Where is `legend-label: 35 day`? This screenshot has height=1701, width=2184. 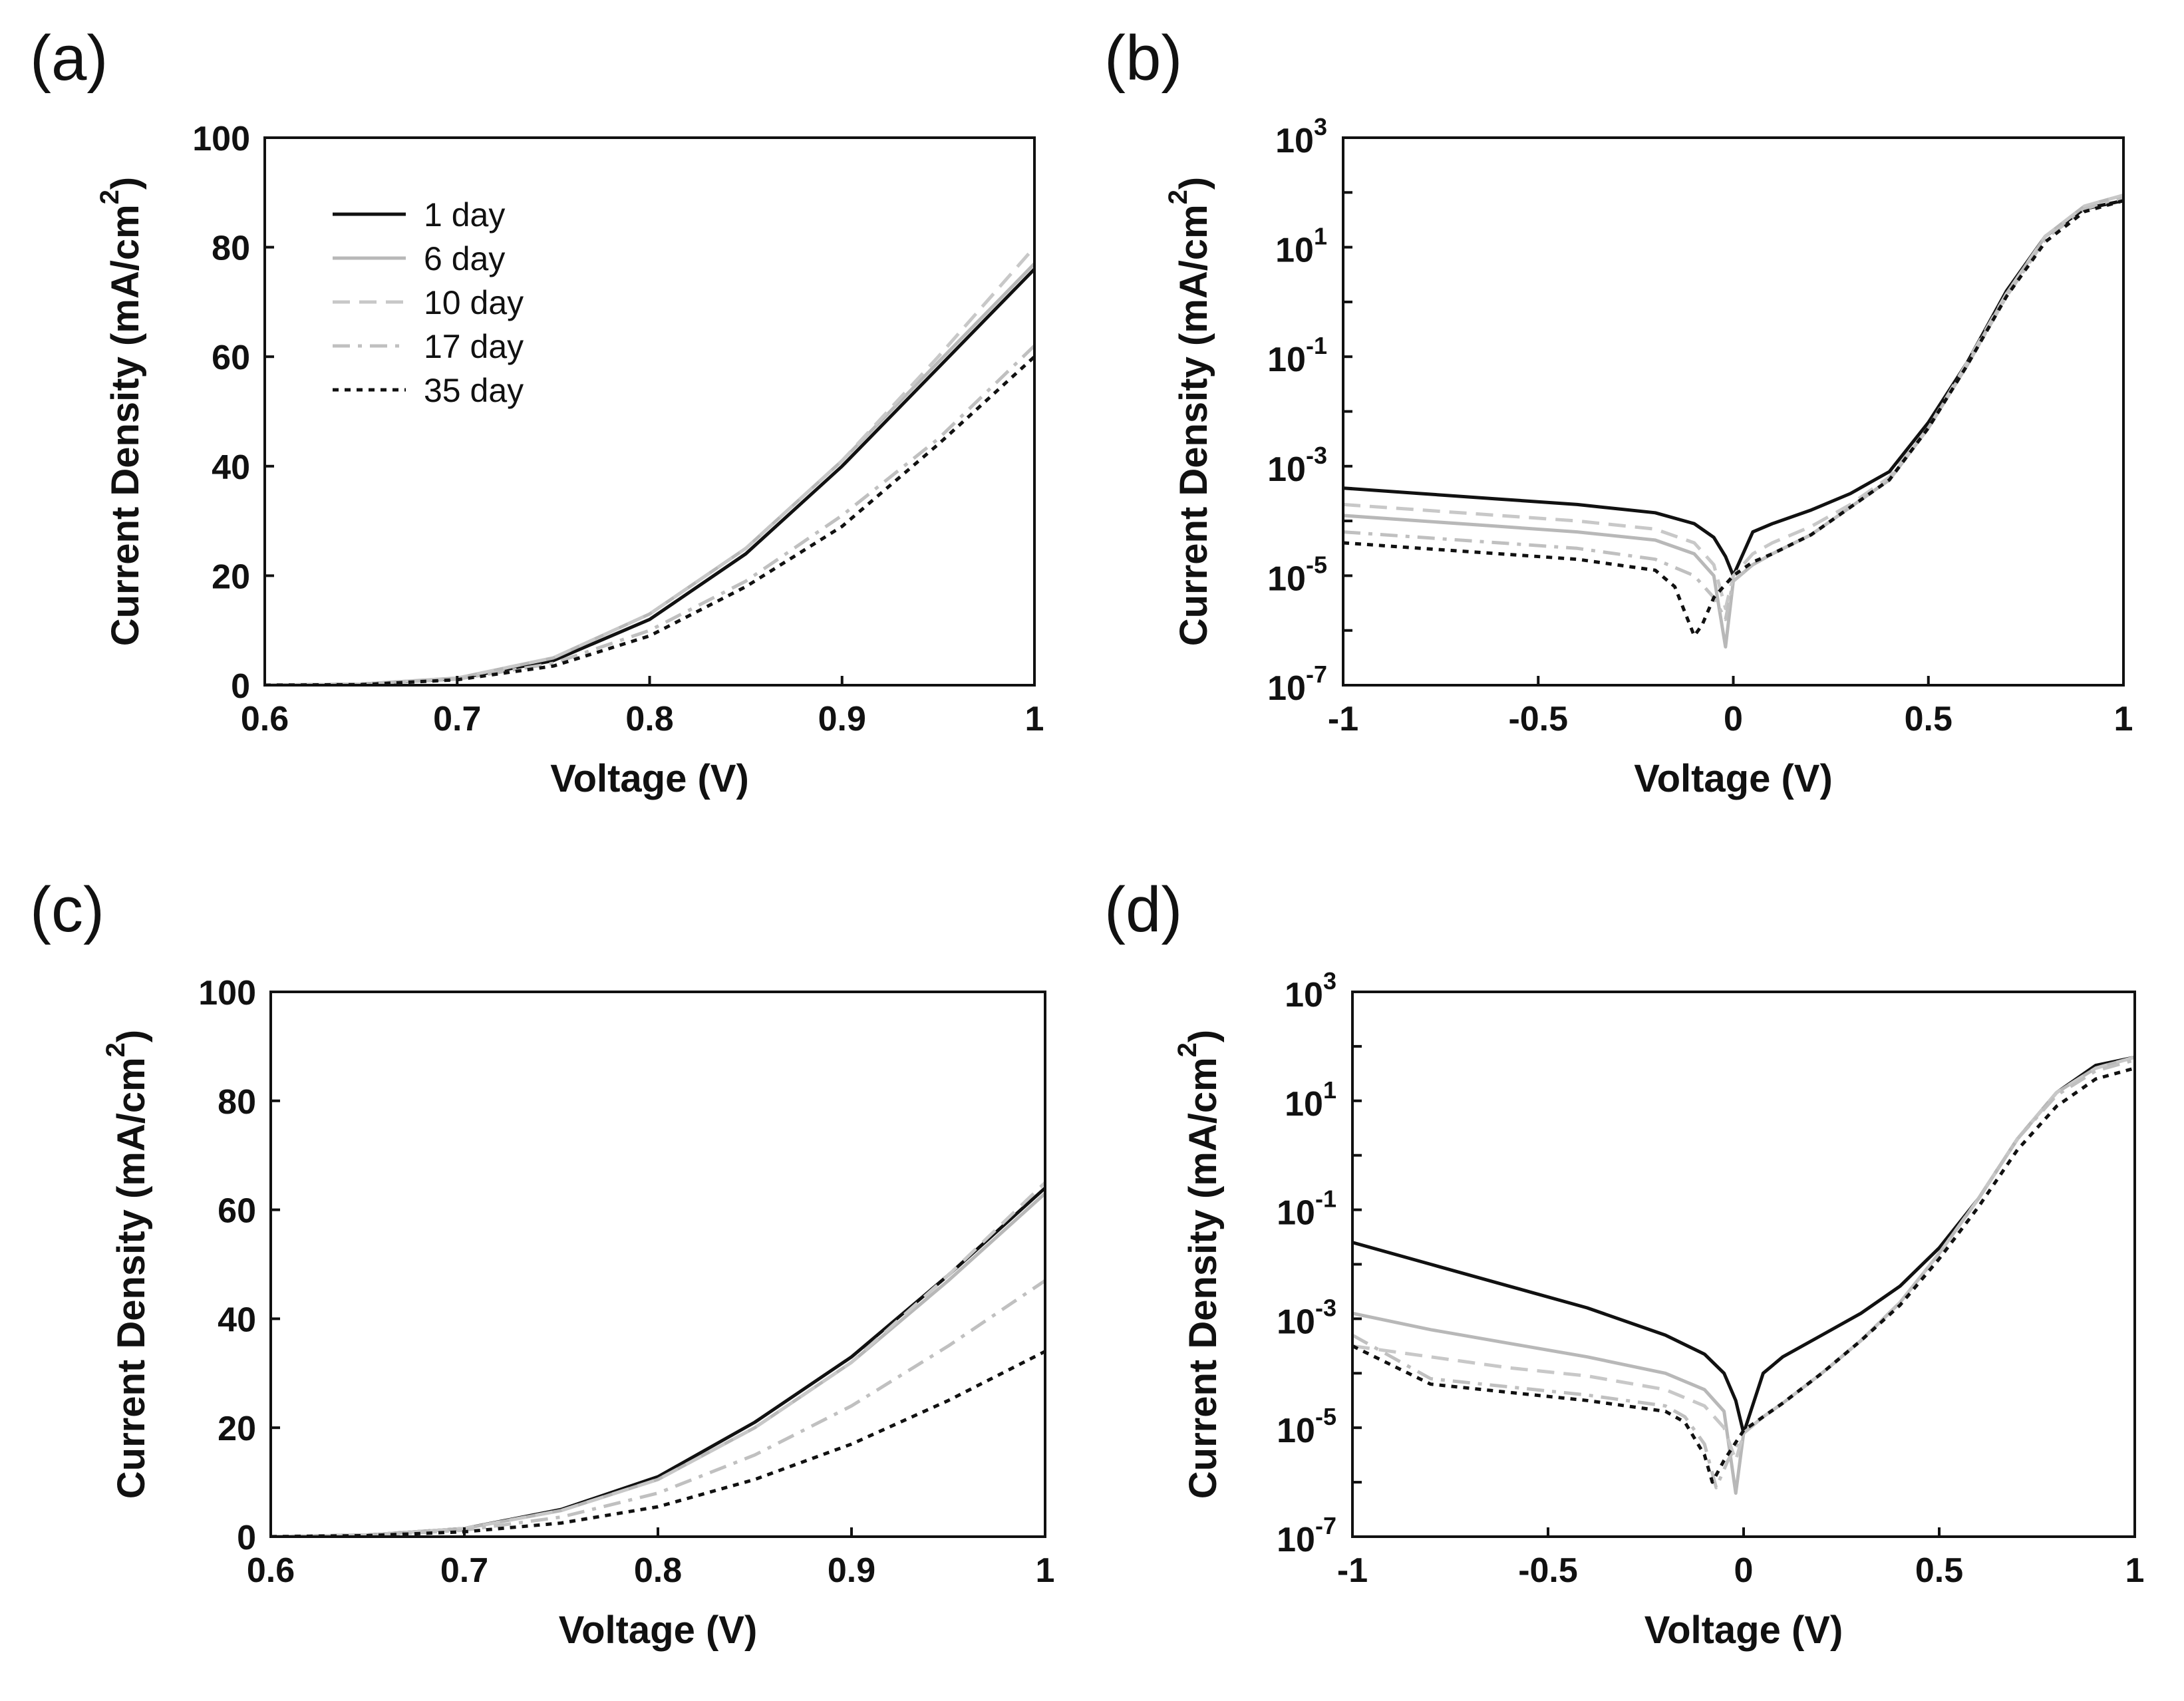 legend-label: 35 day is located at coordinates (474, 390).